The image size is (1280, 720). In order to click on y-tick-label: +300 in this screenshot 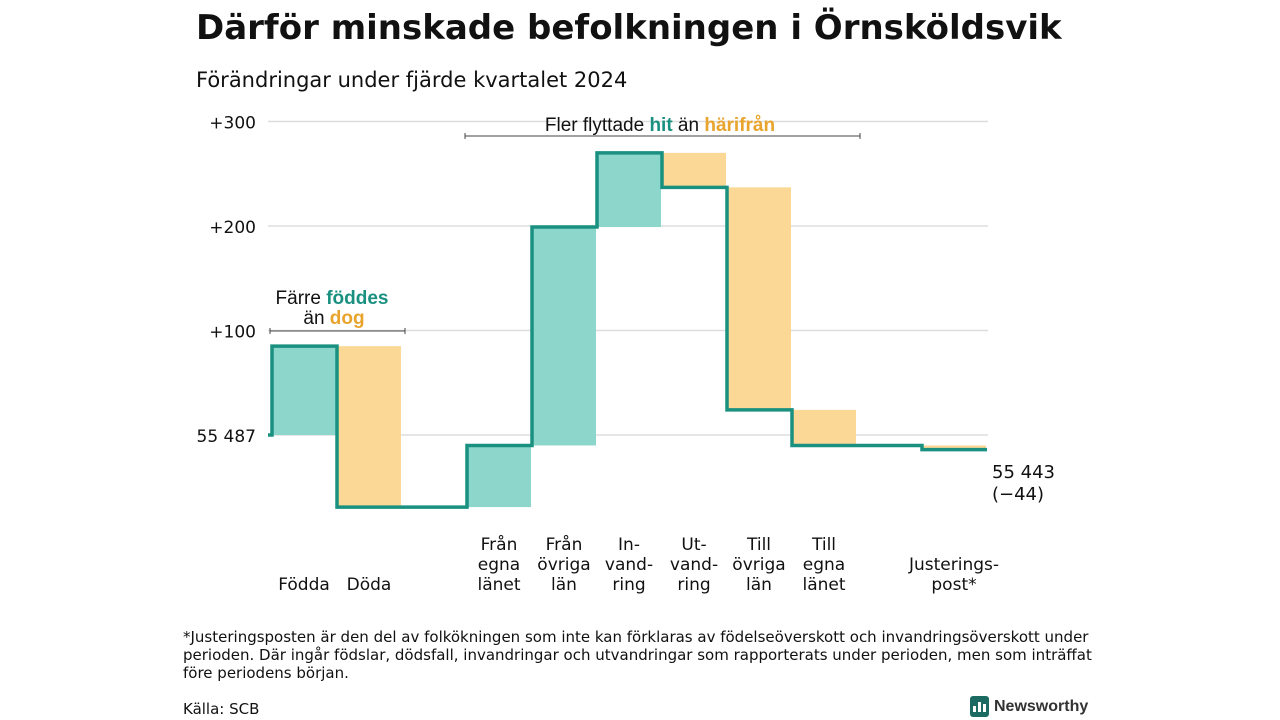, I will do `click(232, 124)`.